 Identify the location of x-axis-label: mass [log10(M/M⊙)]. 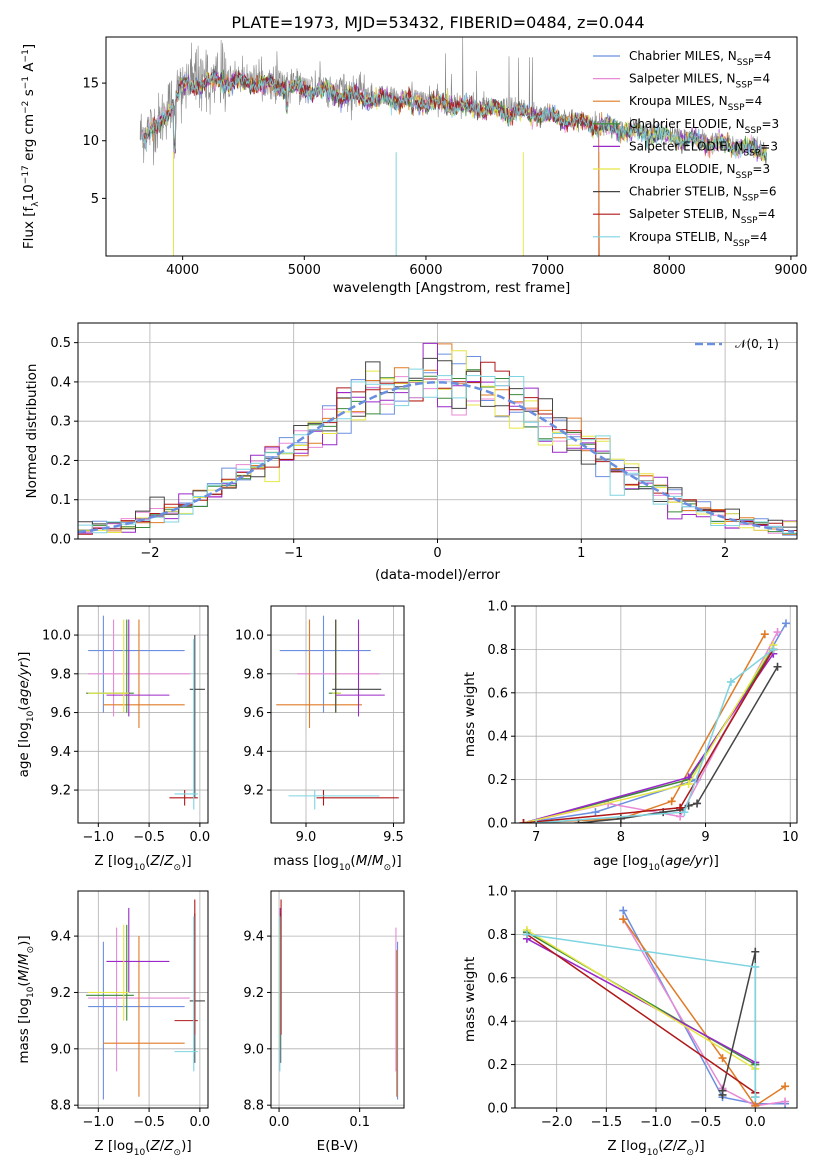
(337, 863).